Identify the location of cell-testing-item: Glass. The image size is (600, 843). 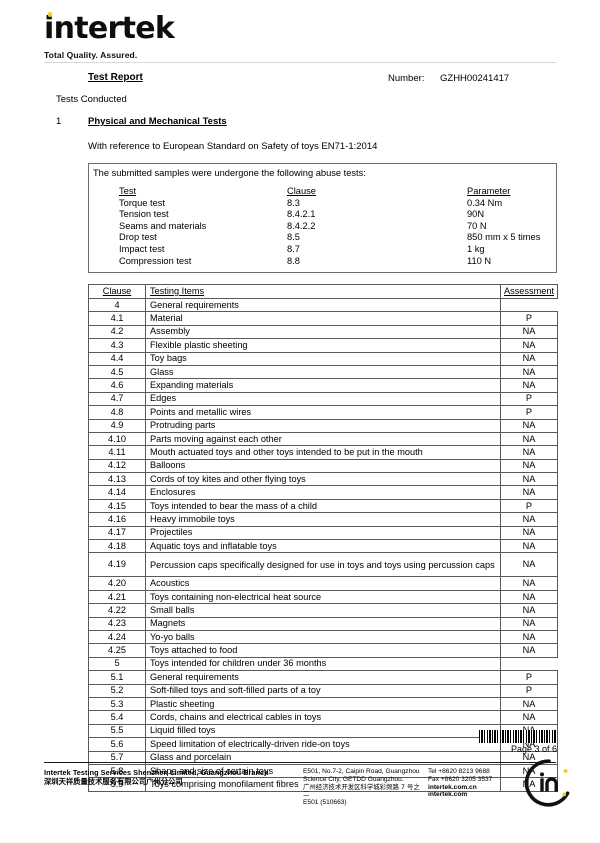
(323, 372).